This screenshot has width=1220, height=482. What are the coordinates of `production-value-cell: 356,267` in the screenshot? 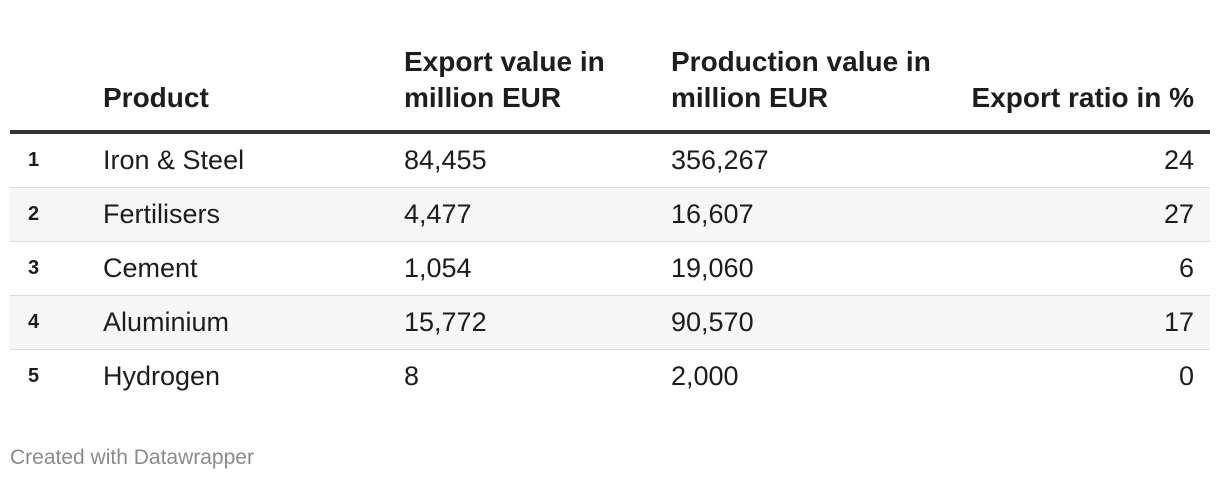 It's located at (821, 160).